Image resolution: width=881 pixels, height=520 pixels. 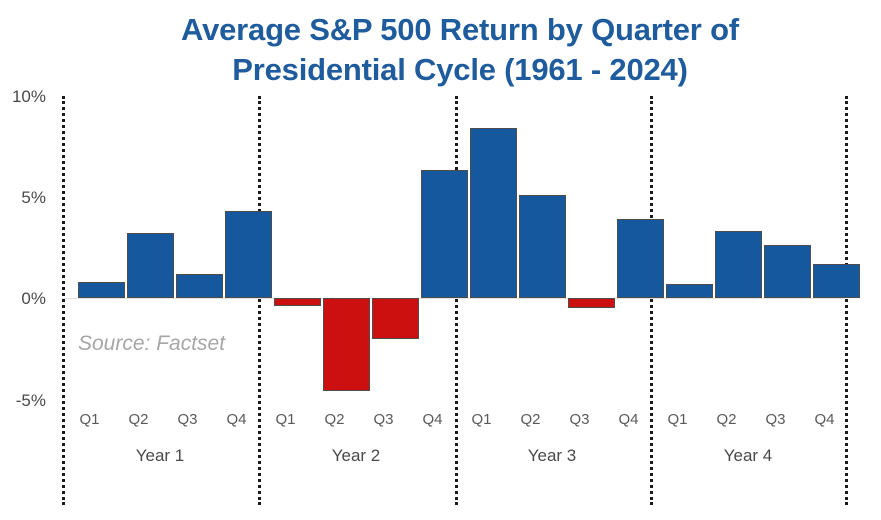 What do you see at coordinates (28, 96) in the screenshot?
I see `y-tick-label-10: 10%` at bounding box center [28, 96].